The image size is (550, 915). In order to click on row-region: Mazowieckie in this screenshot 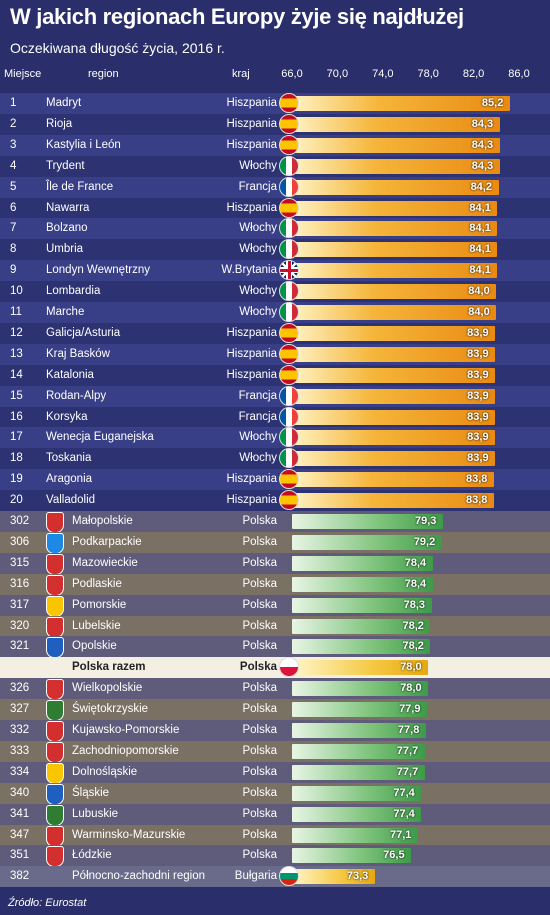, I will do `click(105, 562)`.